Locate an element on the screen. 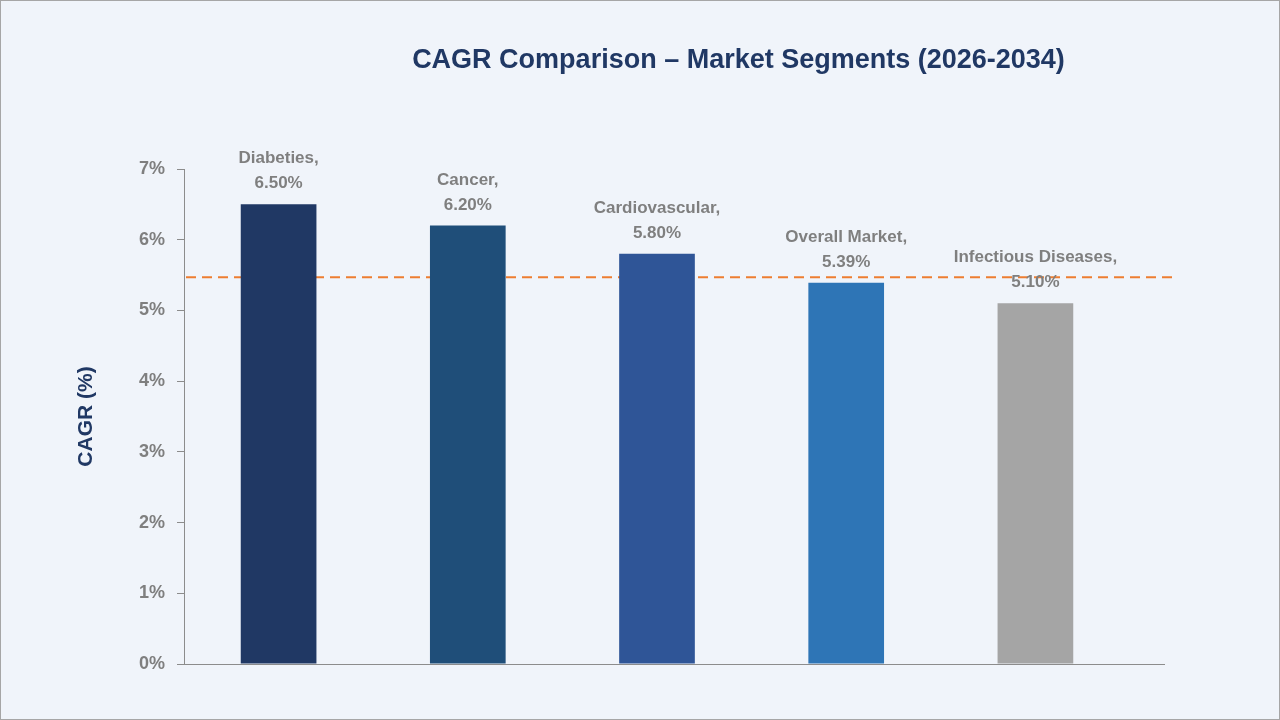 This screenshot has height=720, width=1280. data-label: Diabeties, 6.50% is located at coordinates (278, 170).